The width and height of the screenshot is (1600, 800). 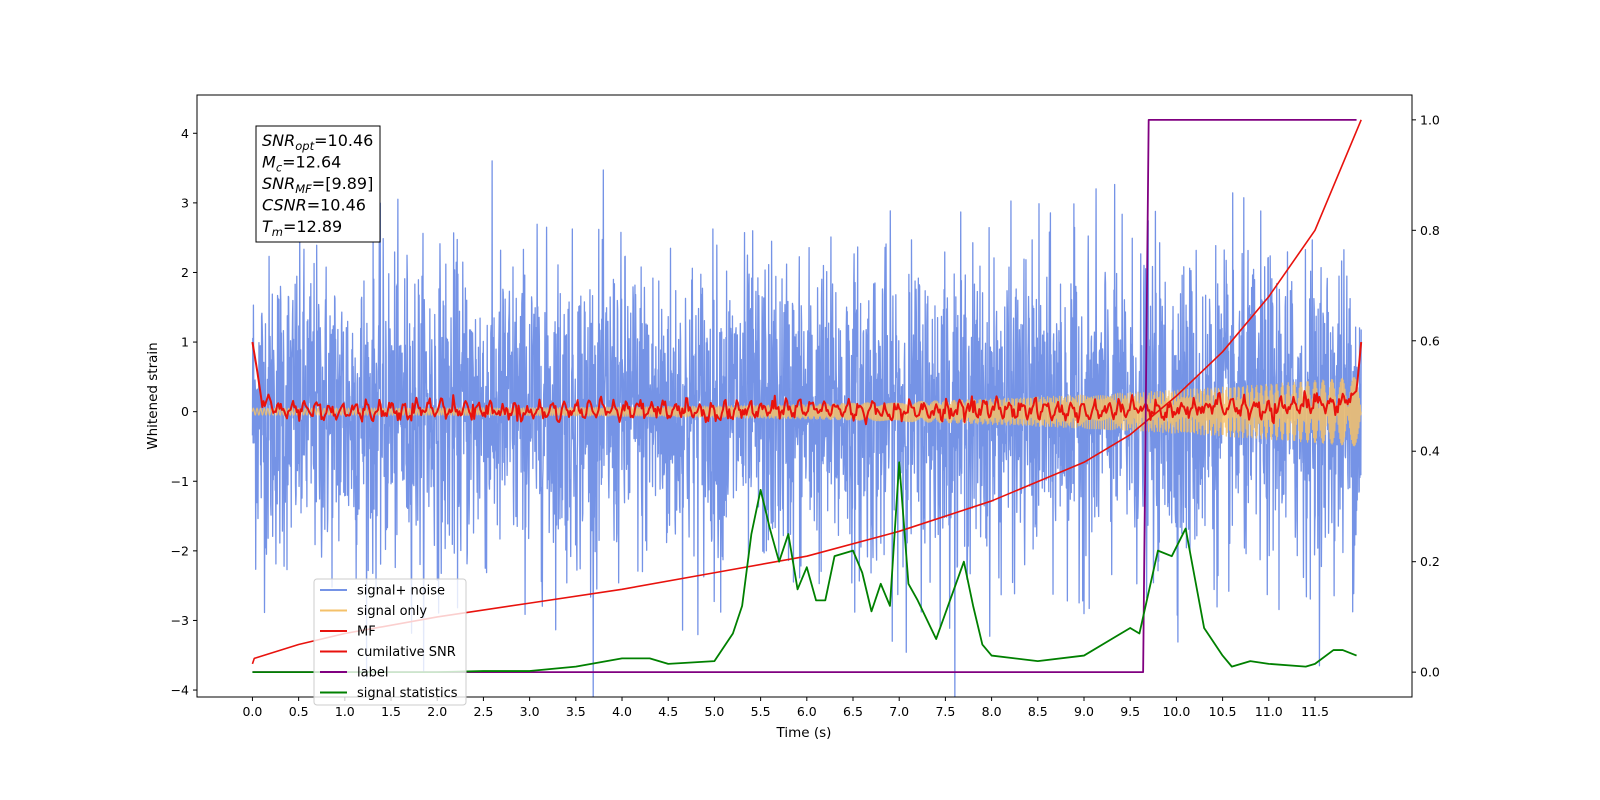 I want to click on annotation-symbol: CSNR, so click(x=284, y=205).